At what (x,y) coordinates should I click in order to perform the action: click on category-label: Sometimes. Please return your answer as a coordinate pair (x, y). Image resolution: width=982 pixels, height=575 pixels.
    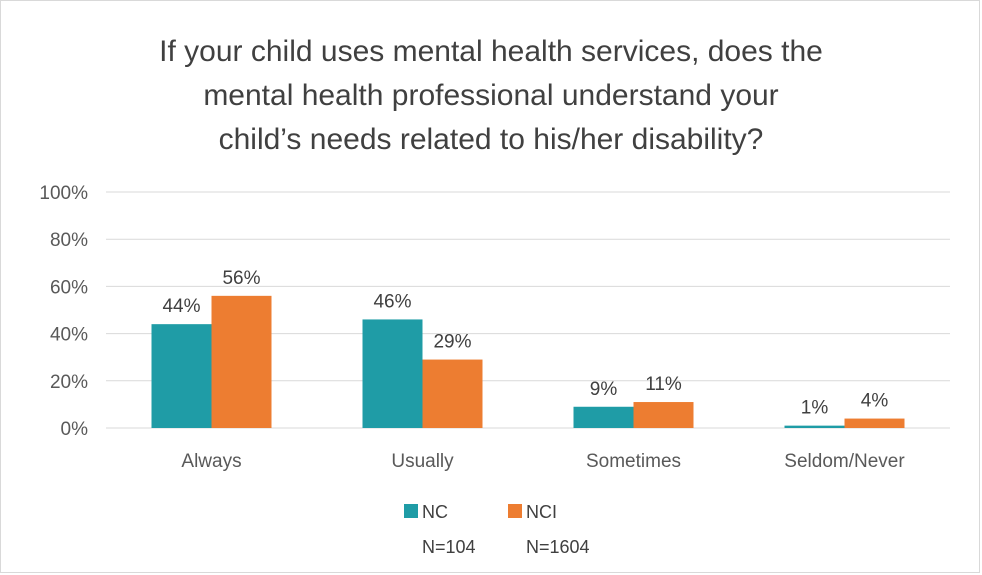
    Looking at the image, I should click on (633, 461).